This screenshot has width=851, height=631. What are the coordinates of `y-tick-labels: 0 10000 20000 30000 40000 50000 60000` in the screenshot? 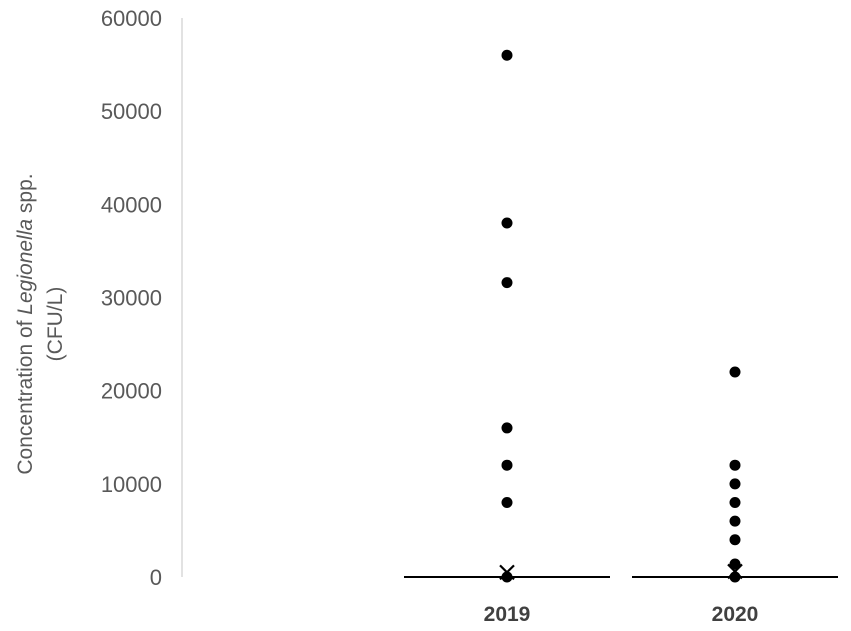 It's located at (131, 298).